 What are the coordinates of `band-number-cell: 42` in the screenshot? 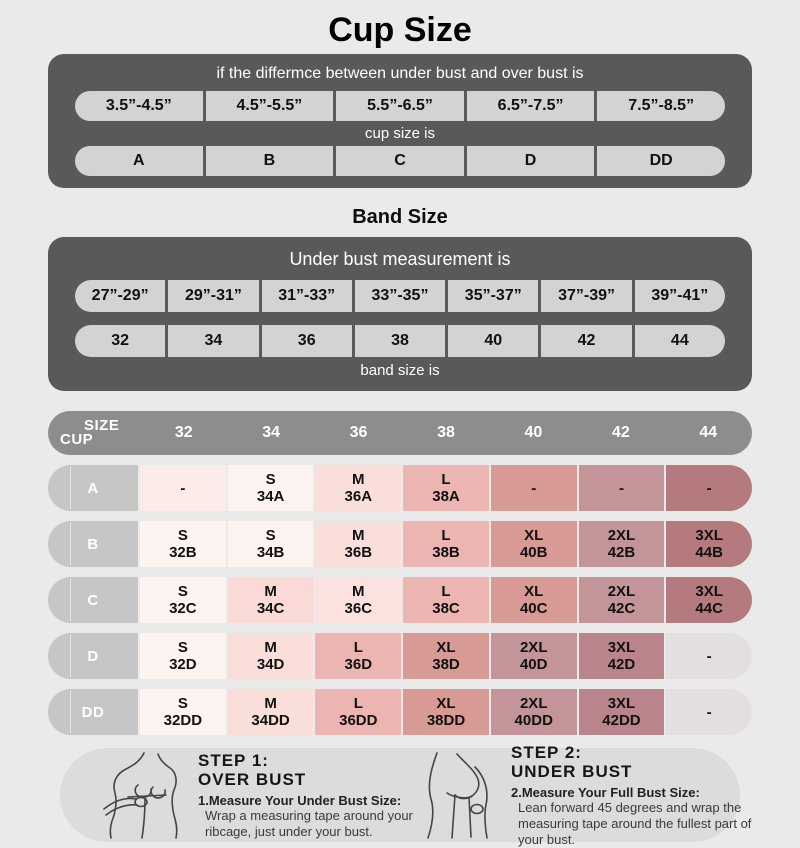 It's located at (586, 341).